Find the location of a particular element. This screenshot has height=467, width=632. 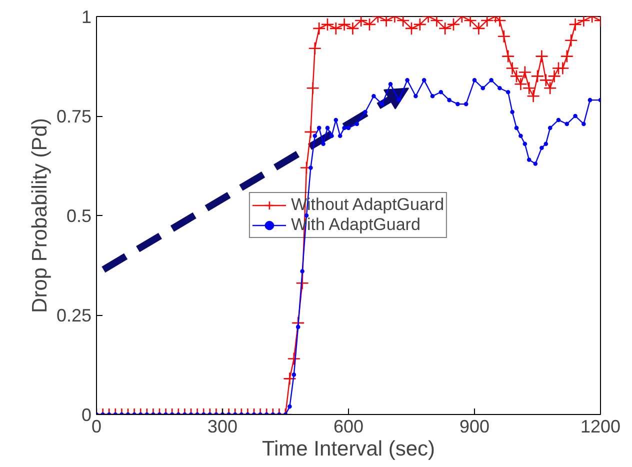

x-axis-title: Time Interval (sec) is located at coordinates (349, 449).